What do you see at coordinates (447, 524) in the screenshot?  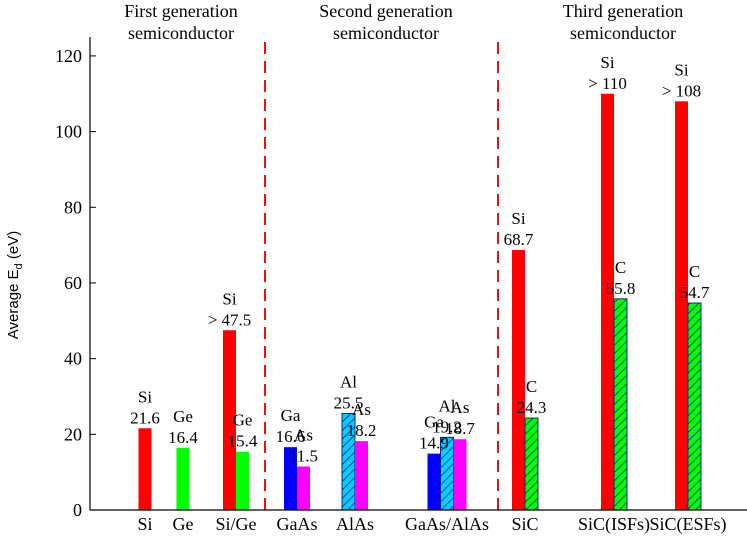 I see `x-tick-label-gaas-alas: GaAs/AlAs` at bounding box center [447, 524].